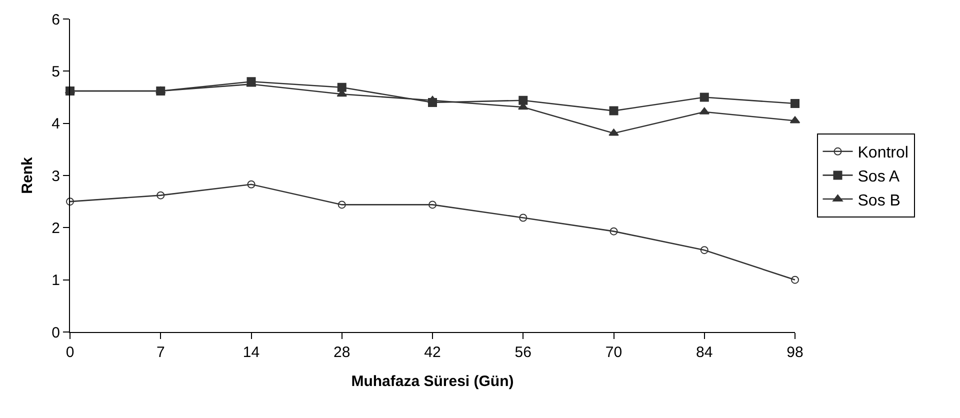  What do you see at coordinates (56, 71) in the screenshot?
I see `y-tick-label: 5` at bounding box center [56, 71].